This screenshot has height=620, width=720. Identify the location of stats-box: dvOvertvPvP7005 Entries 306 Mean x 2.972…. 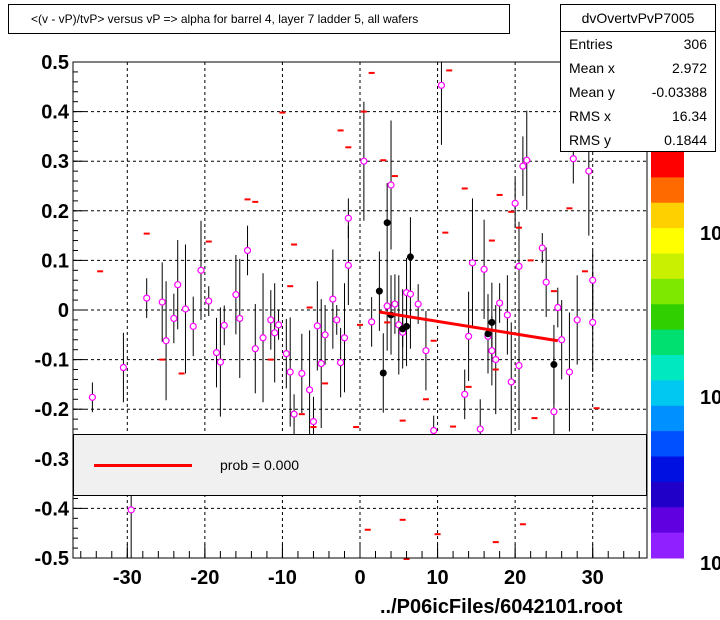
(638, 78).